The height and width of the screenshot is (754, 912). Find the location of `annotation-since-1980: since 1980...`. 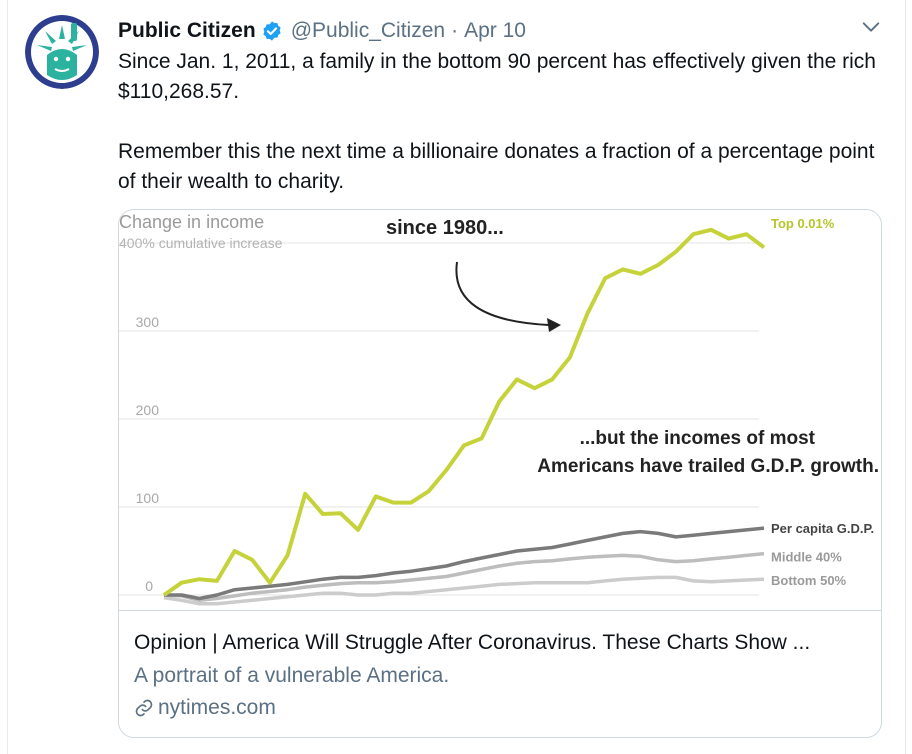

annotation-since-1980: since 1980... is located at coordinates (445, 228).